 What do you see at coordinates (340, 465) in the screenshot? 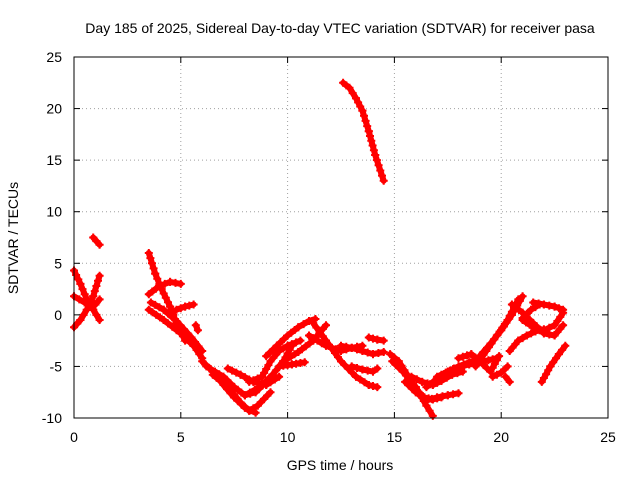
I see `x-axis-title: GPS time / hours` at bounding box center [340, 465].